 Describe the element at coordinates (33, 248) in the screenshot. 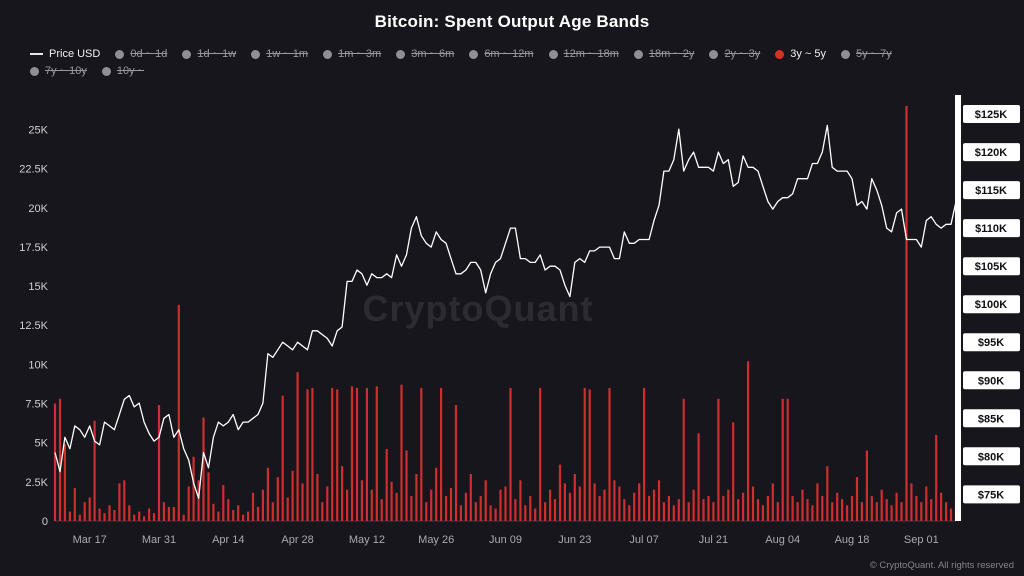

I see `svg-text: 17.5K` at that location.